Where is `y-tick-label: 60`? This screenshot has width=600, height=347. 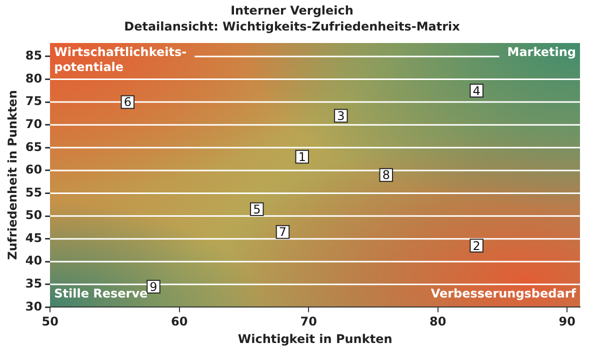
y-tick-label: 60 is located at coordinates (33, 169).